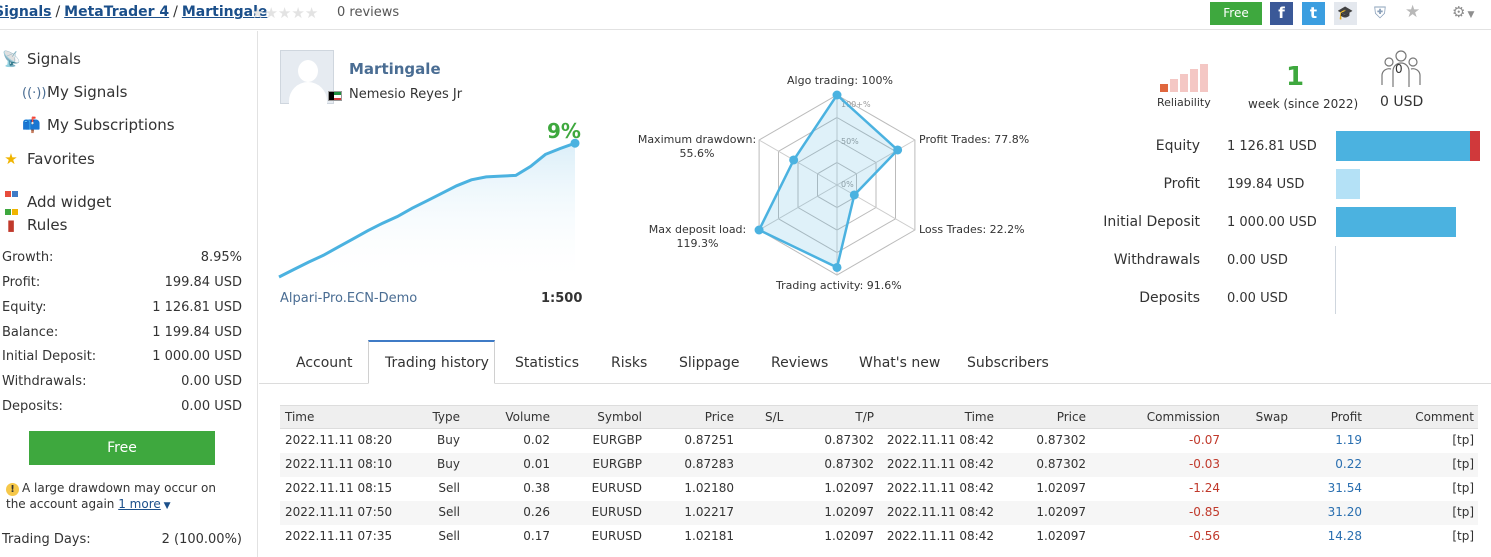 The width and height of the screenshot is (1491, 557). What do you see at coordinates (619, 417) in the screenshot?
I see `table-cell: Symbol` at bounding box center [619, 417].